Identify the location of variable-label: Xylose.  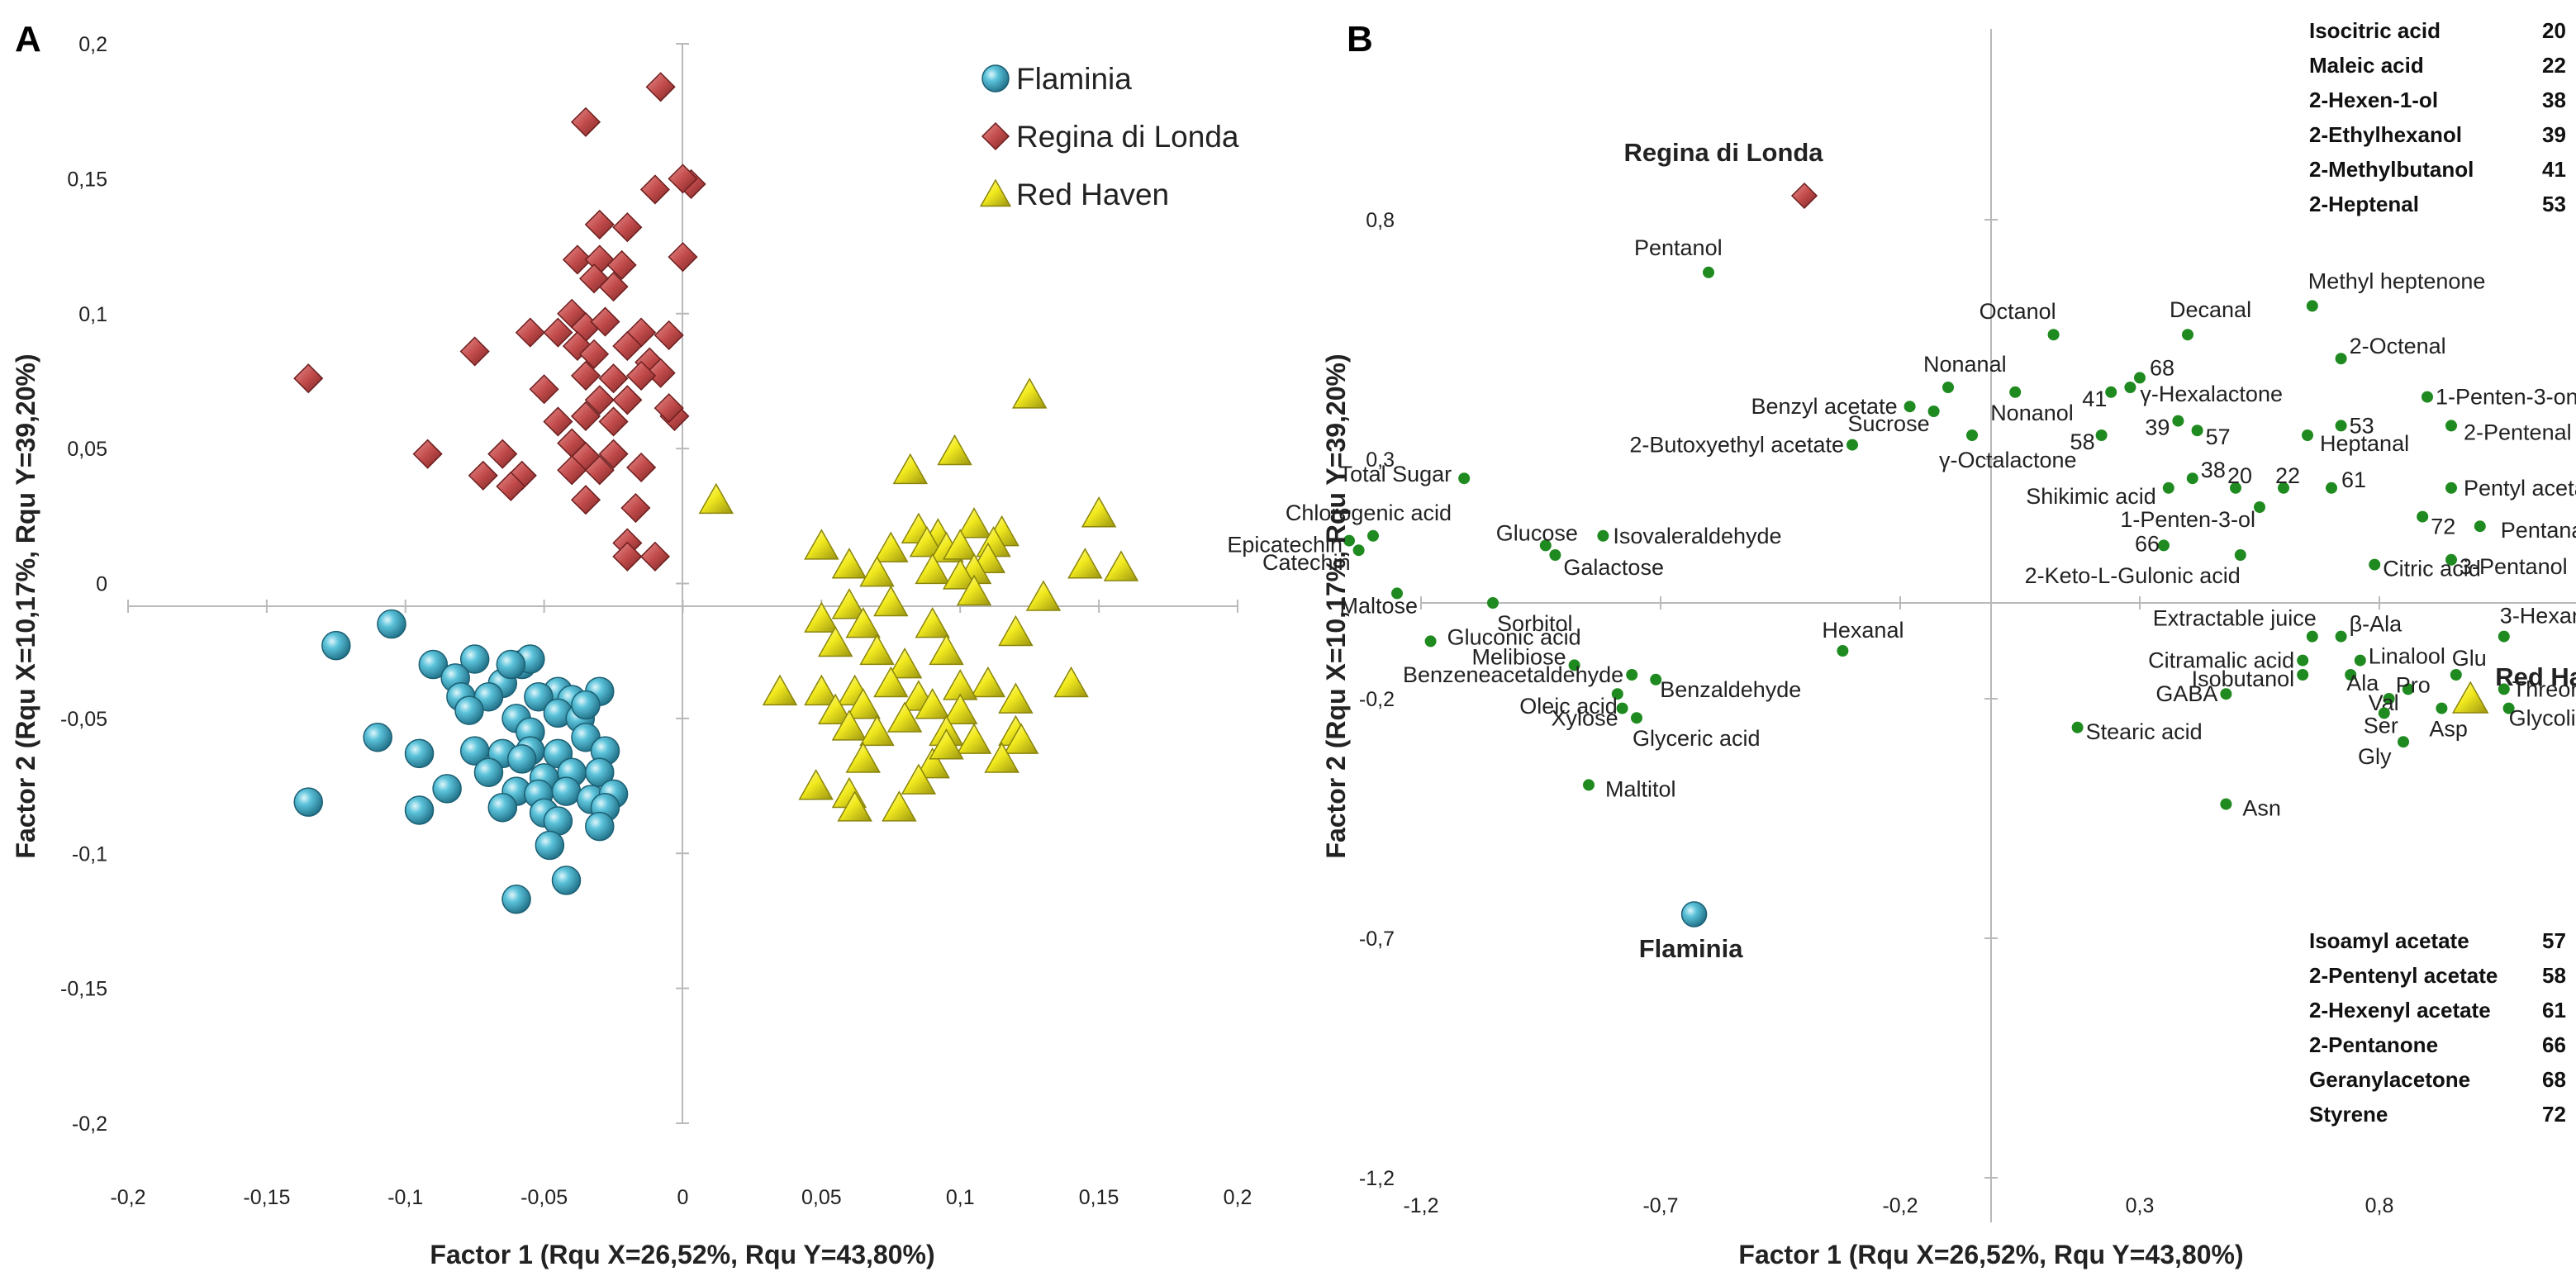
(1585, 718).